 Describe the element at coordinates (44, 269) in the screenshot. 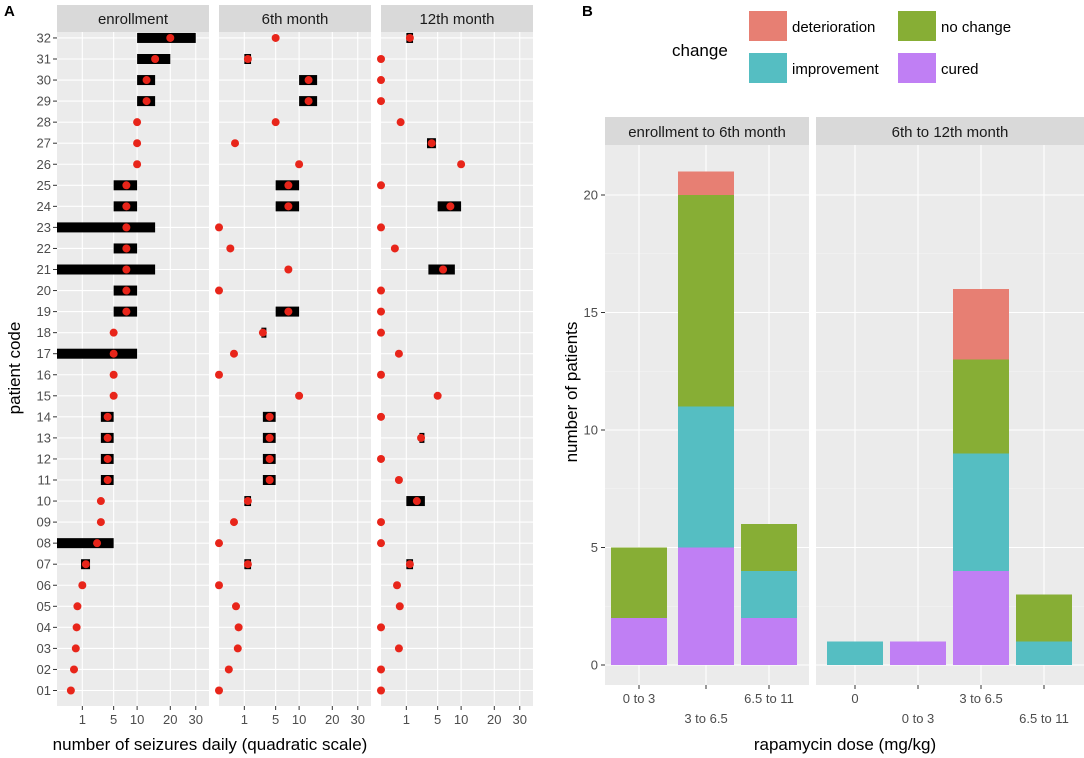

I see `y-tick-label-a: 21` at that location.